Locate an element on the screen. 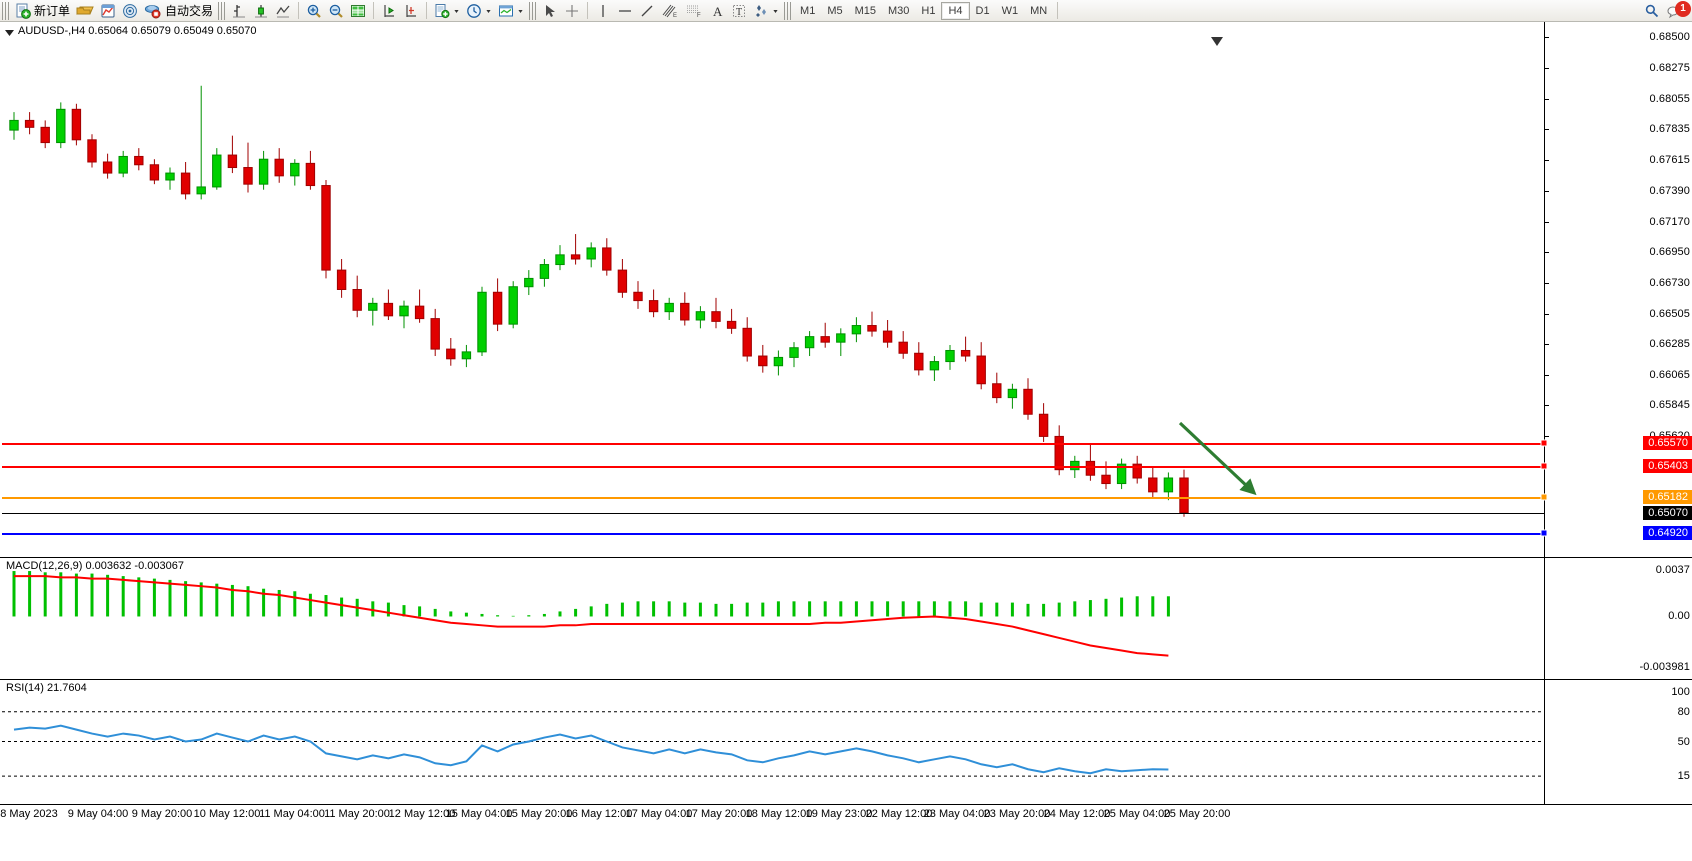 The height and width of the screenshot is (861, 1692). time-tick-label: 11 May 20:00 is located at coordinates (357, 814).